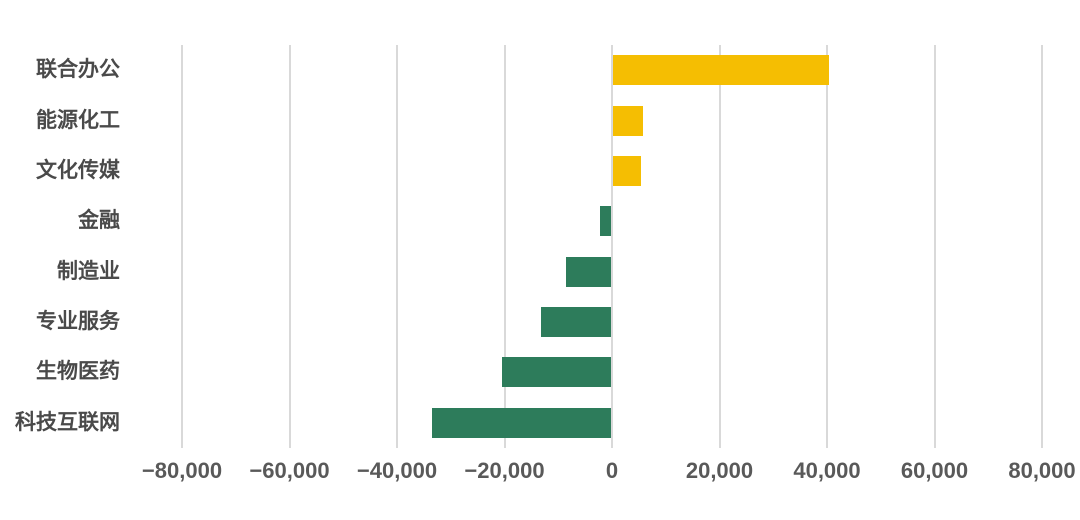 This screenshot has height=520, width=1080. Describe the element at coordinates (67, 422) in the screenshot. I see `category-label: 科技互联网` at that location.